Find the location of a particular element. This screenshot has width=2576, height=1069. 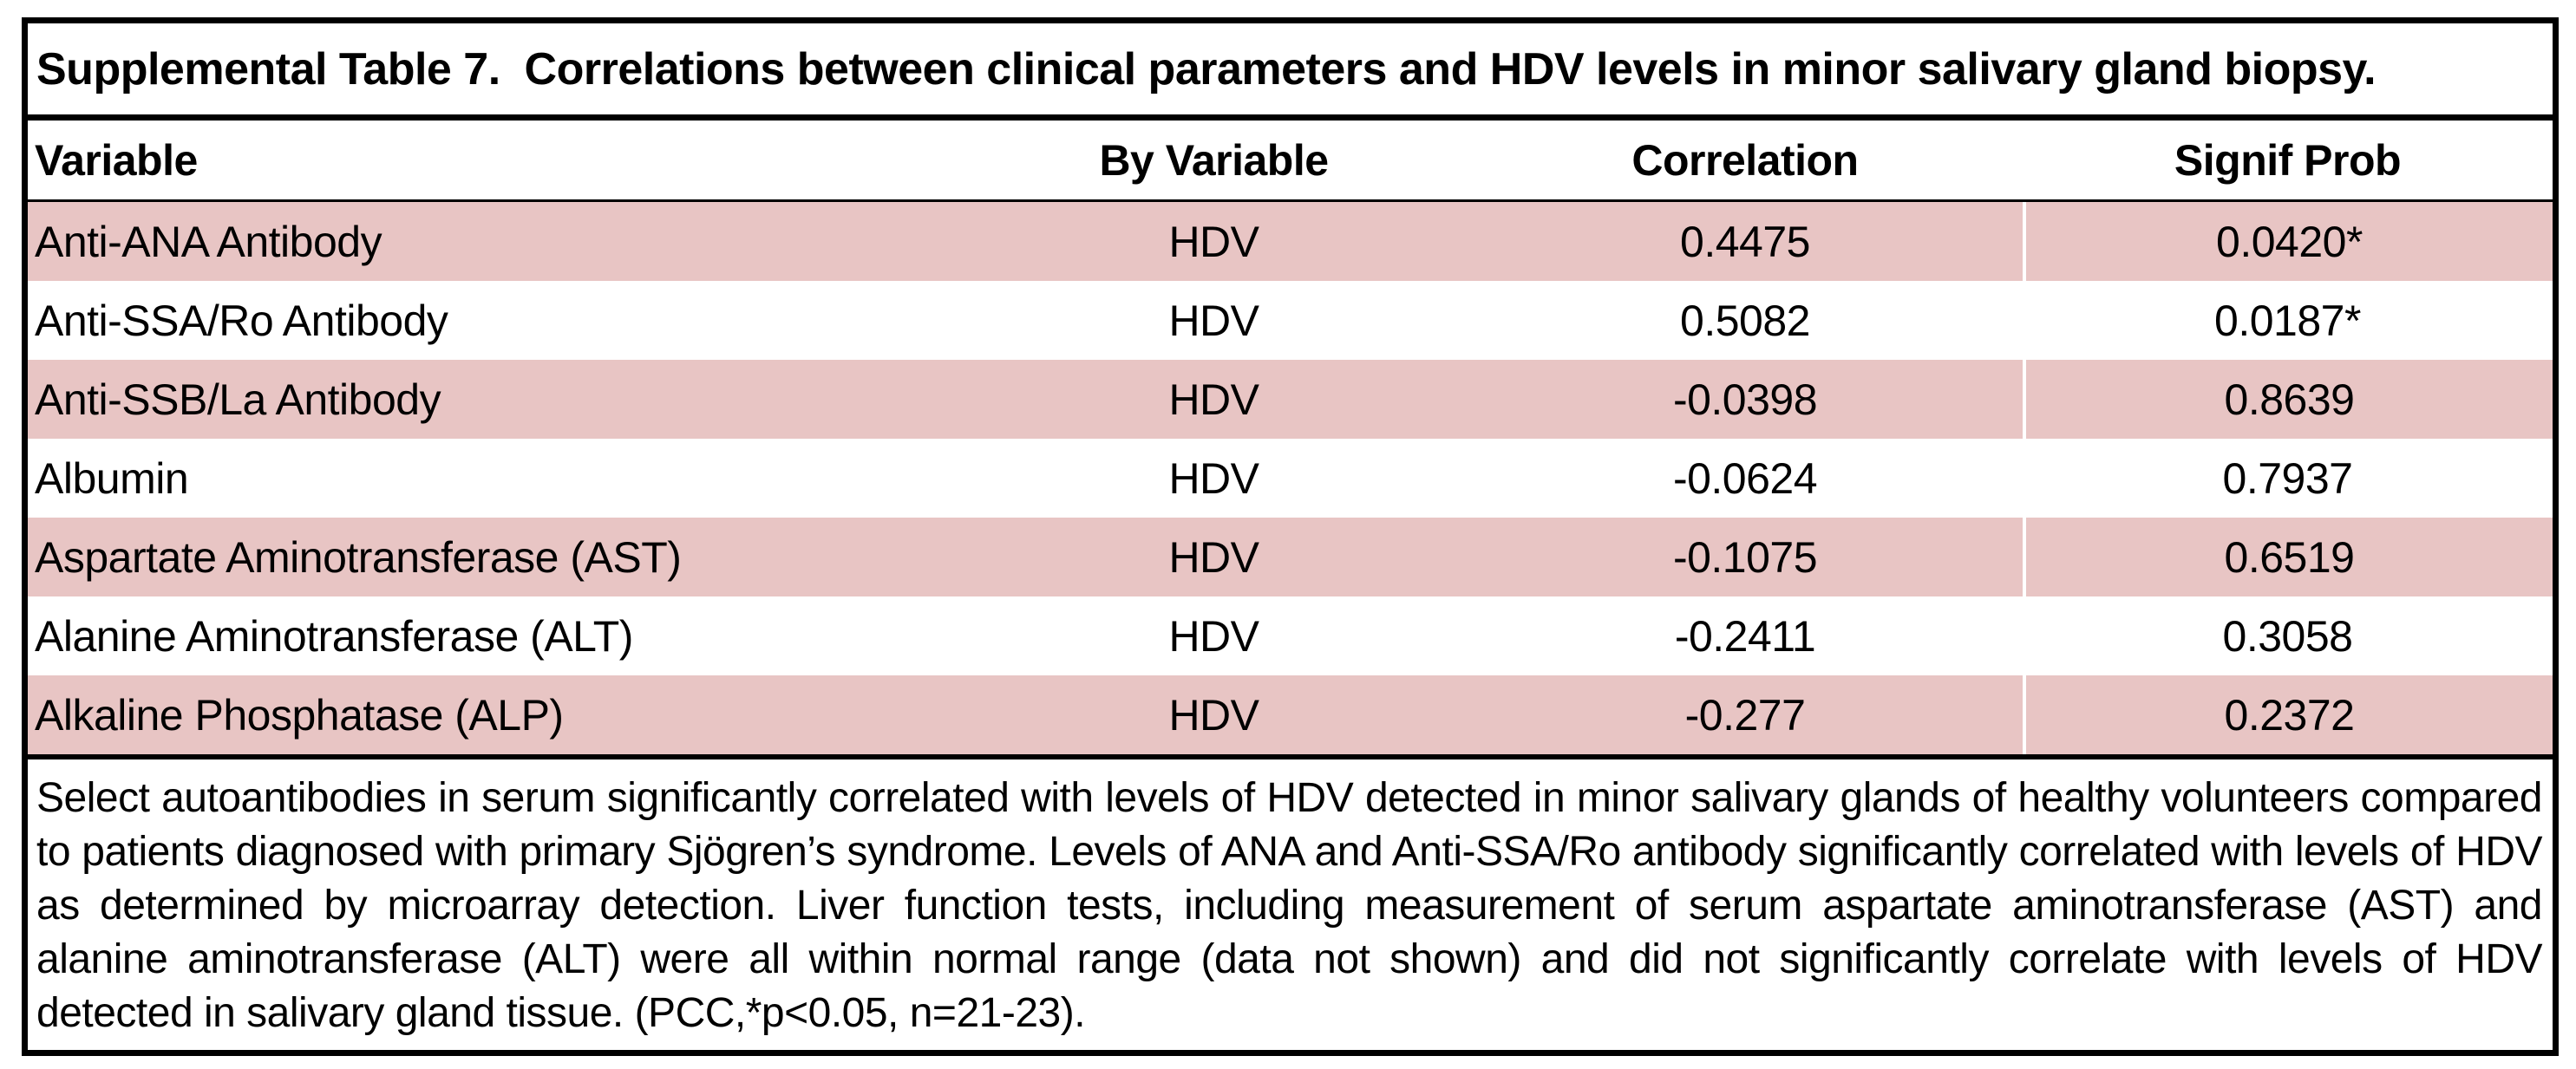

cell-variable: Alanine Aminotransferase (ALT) is located at coordinates (334, 636).